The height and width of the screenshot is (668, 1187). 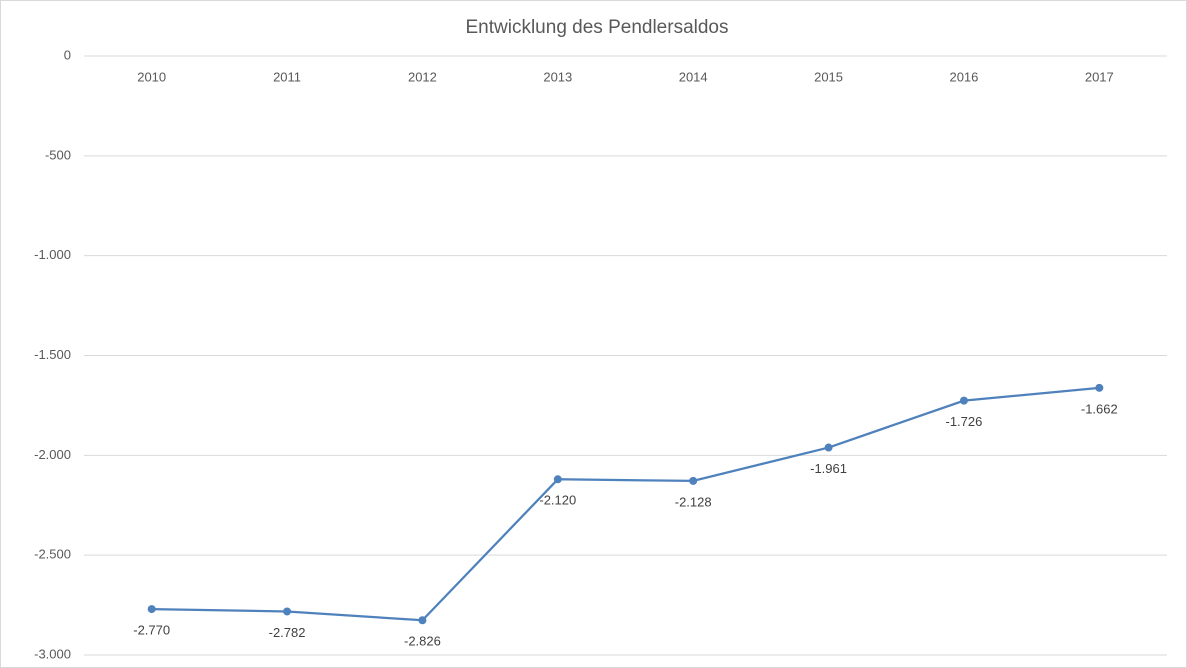 What do you see at coordinates (52, 454) in the screenshot?
I see `y-tick-label: -2.000` at bounding box center [52, 454].